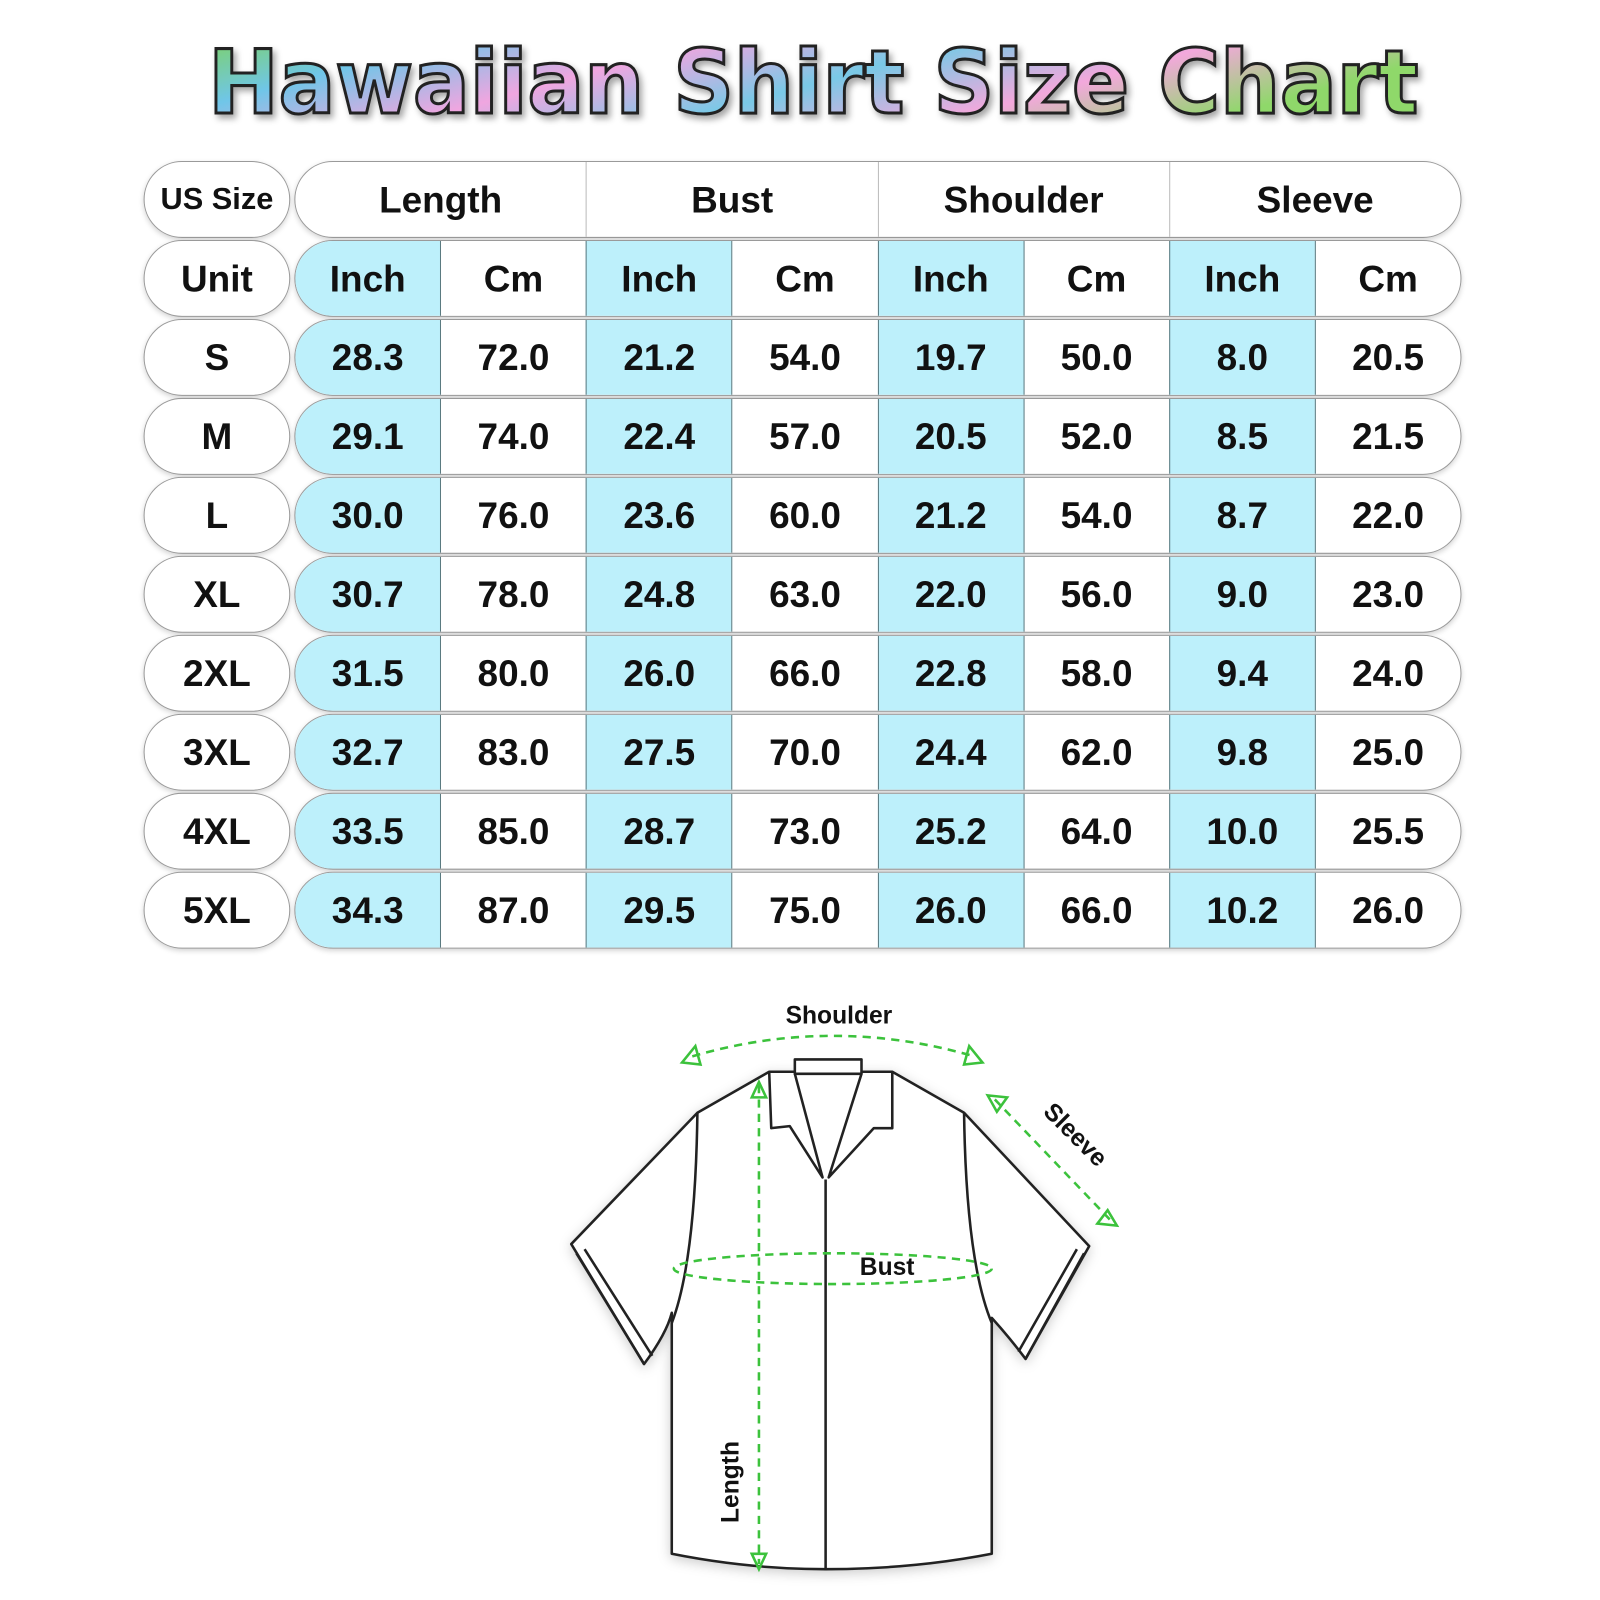 The image size is (1600, 1600). I want to click on value-cell: 66.0, so click(804, 673).